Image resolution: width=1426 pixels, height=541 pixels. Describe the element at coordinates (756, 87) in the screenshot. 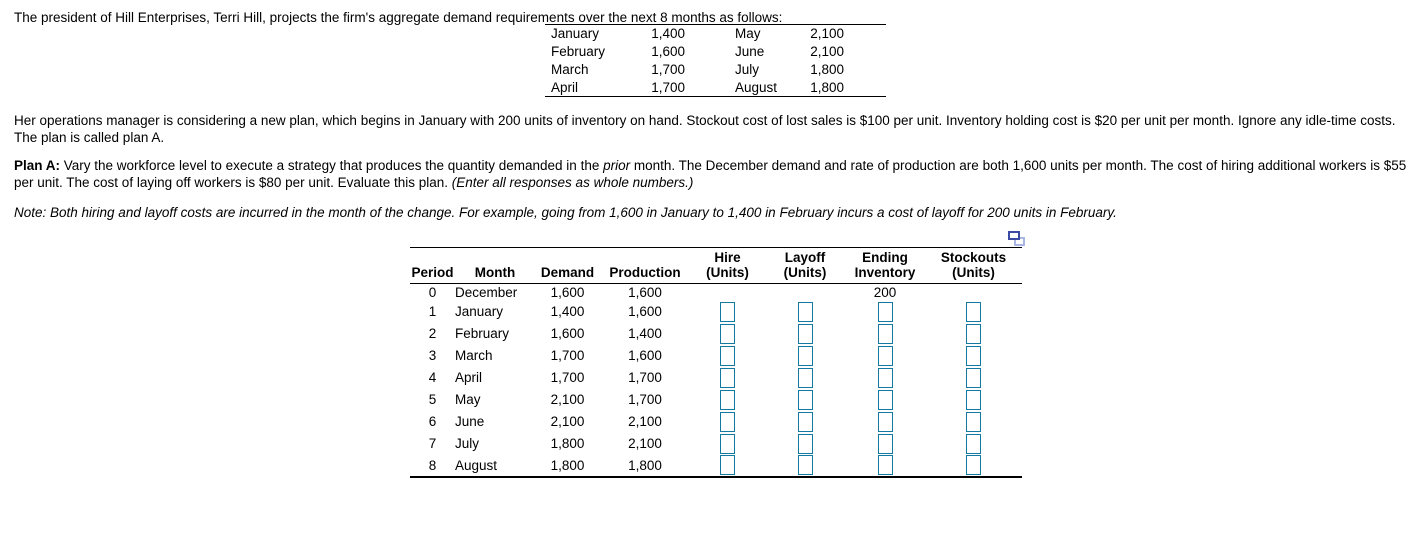

I see `demand-month-cell: August` at that location.